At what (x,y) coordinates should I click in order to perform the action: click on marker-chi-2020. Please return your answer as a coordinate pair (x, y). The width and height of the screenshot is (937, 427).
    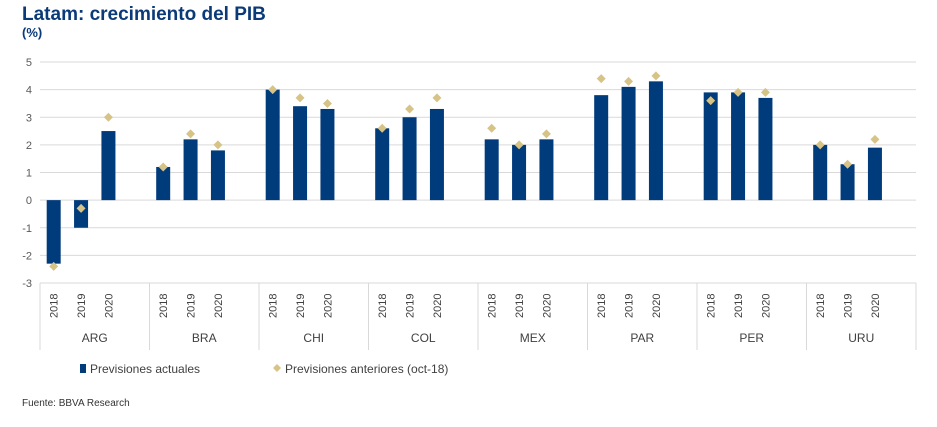
    Looking at the image, I should click on (327, 103).